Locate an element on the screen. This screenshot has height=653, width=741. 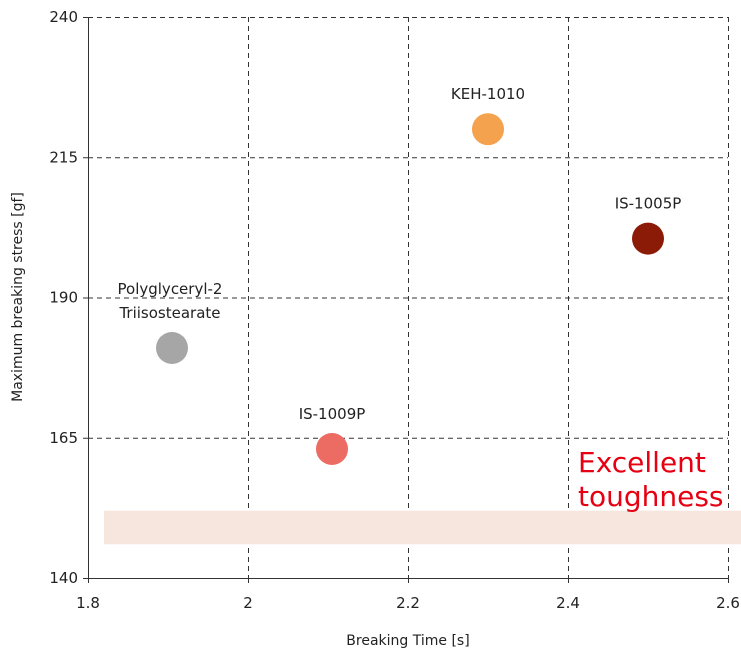
x-tick-label: 2.2 is located at coordinates (408, 603).